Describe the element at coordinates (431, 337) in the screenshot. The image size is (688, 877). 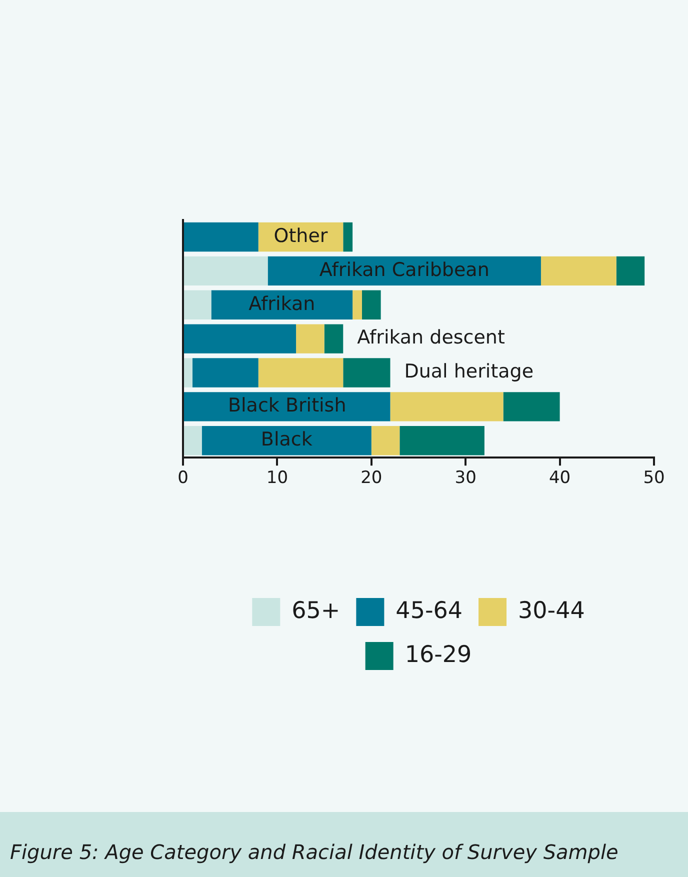
I see `y-tick-label: Afrikan descent` at that location.